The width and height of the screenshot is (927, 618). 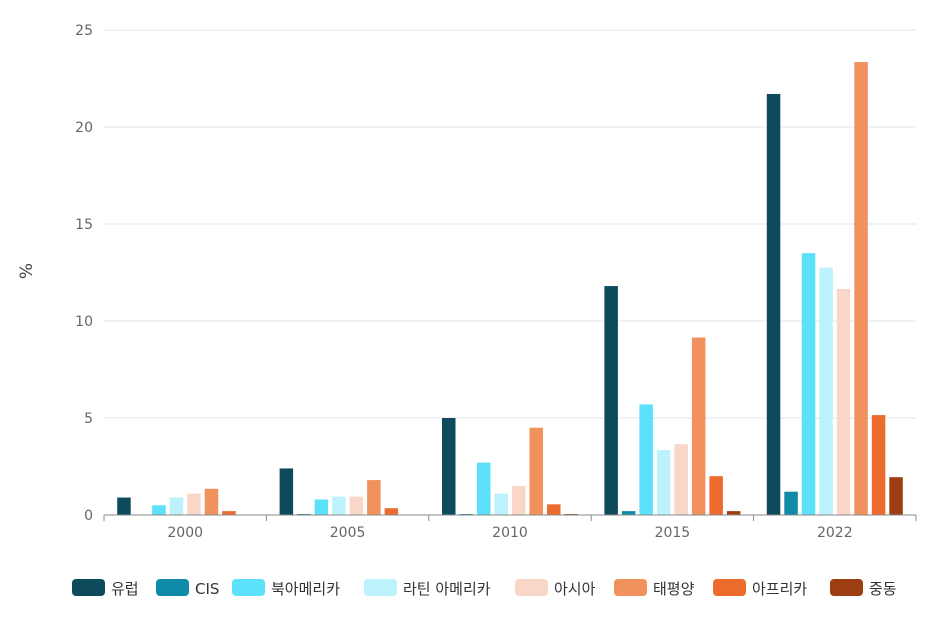 I want to click on legend-label: 유럽, so click(x=125, y=589).